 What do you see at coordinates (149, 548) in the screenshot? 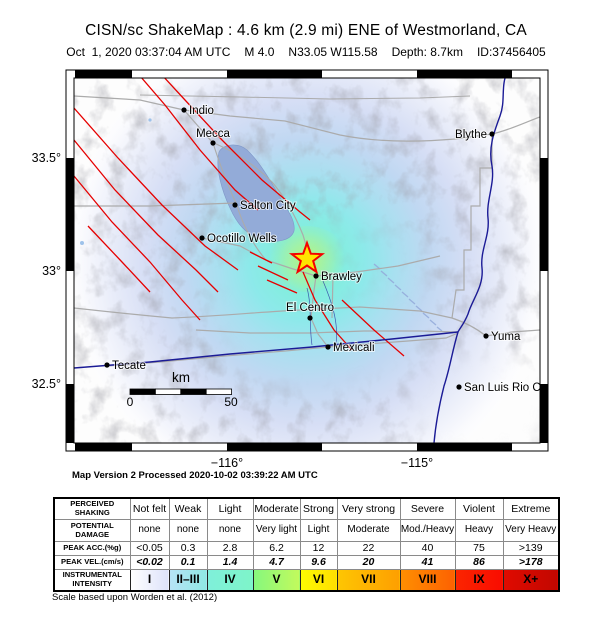
I see `legend-cell: <0.05` at bounding box center [149, 548].